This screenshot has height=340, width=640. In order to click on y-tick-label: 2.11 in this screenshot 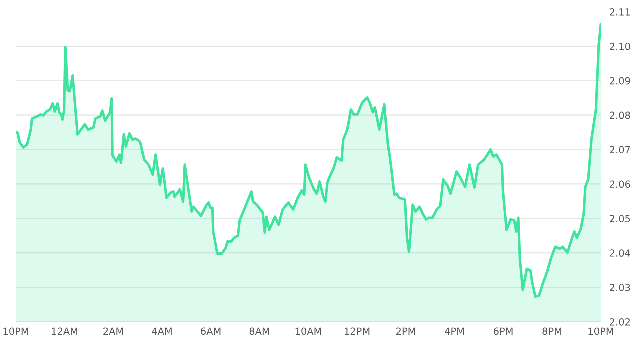, I will do `click(620, 12)`.